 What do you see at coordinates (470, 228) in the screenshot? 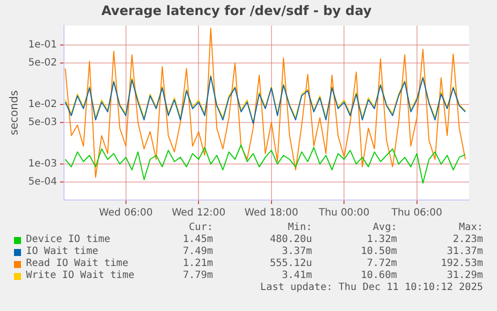
I see `text: Max:` at bounding box center [470, 228].